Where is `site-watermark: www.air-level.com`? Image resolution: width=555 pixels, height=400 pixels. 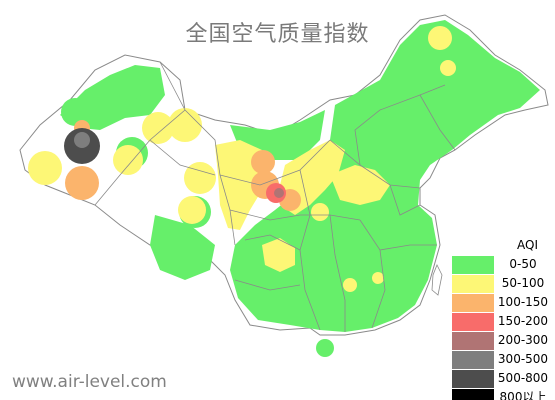 site-watermark: www.air-level.com is located at coordinates (89, 382).